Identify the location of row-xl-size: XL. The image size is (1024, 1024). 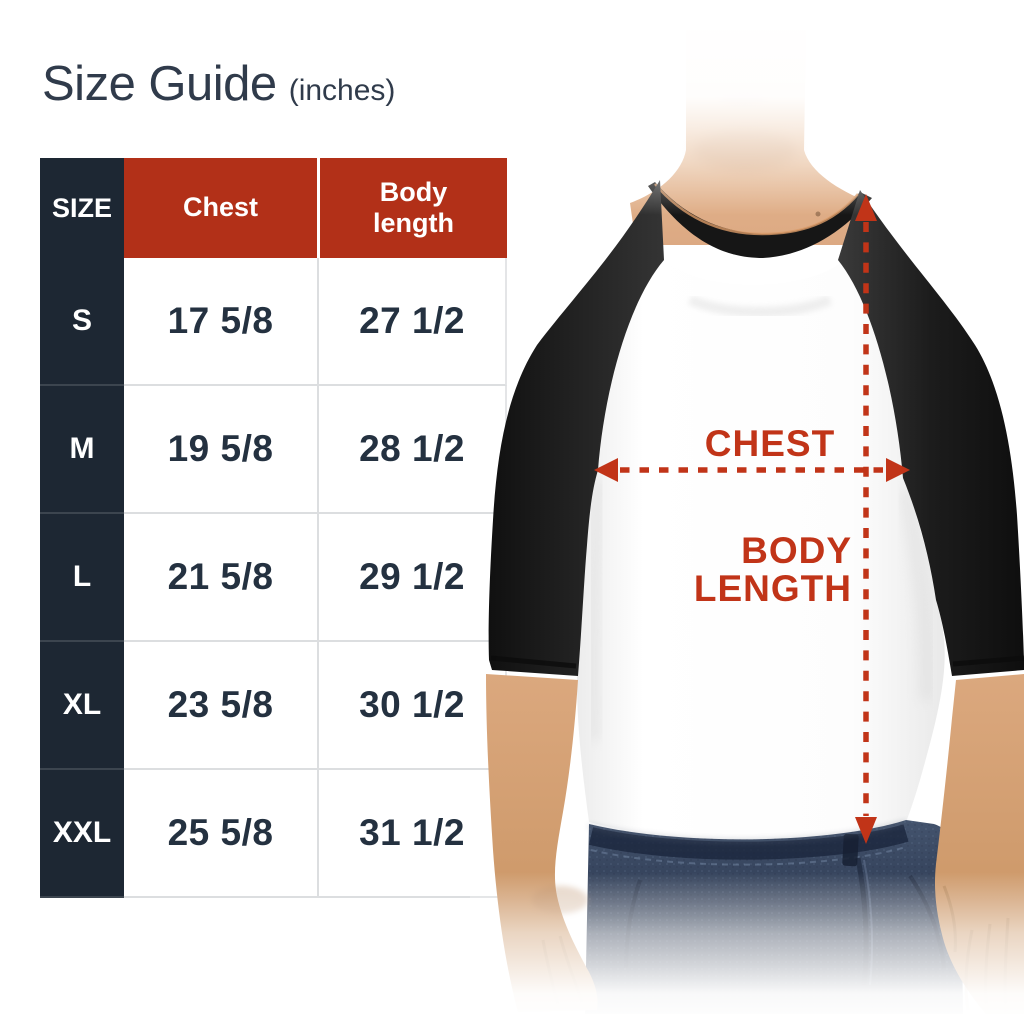
(82, 706).